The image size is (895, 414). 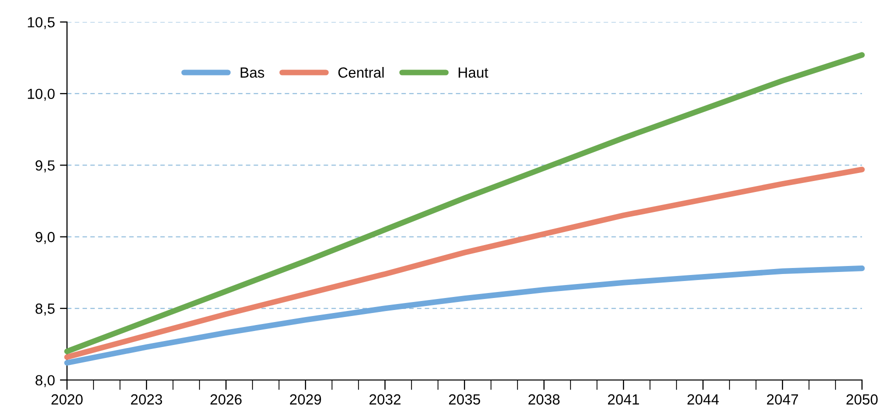 What do you see at coordinates (464, 399) in the screenshot?
I see `x-tick-label: 2035` at bounding box center [464, 399].